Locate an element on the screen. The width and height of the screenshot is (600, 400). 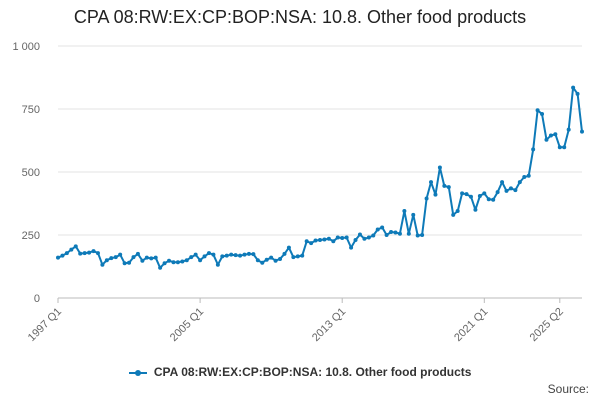
y-tick-label: 1 000 is located at coordinates (26, 47).